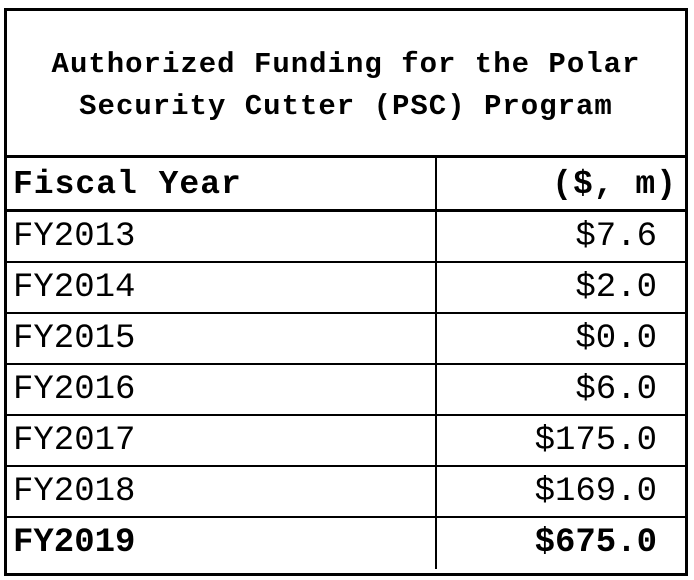 This screenshot has height=580, width=694. What do you see at coordinates (595, 492) in the screenshot?
I see `table-cell-value: $169.0` at bounding box center [595, 492].